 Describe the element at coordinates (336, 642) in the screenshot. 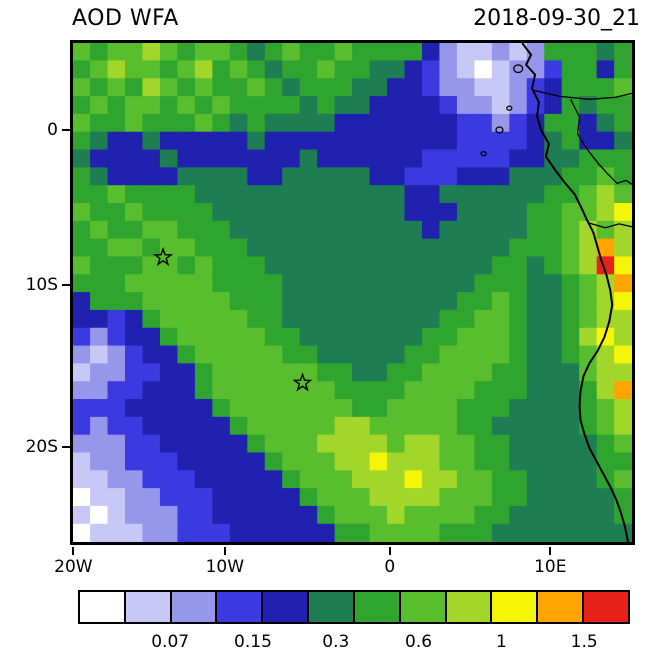

I see `colorbar-tick-label: 0.3` at that location.